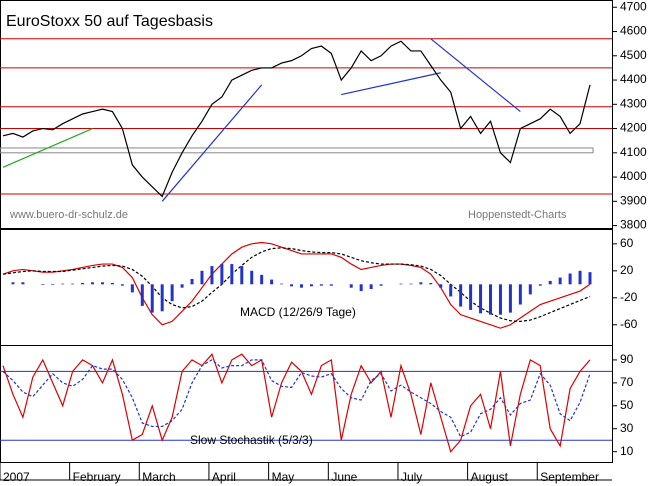  What do you see at coordinates (633, 225) in the screenshot?
I see `y-tick-label: 3800` at bounding box center [633, 225].